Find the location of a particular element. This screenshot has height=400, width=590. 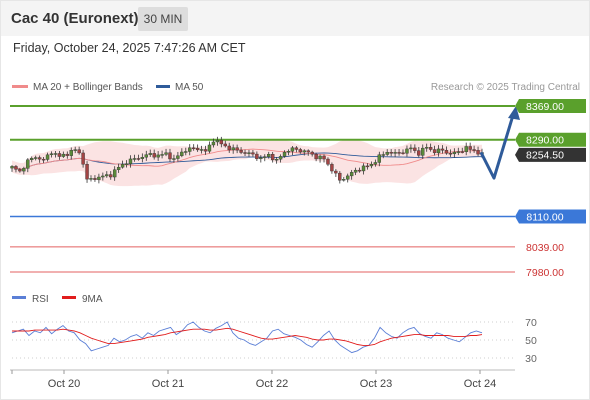

timeframe-badge: 30 MIN is located at coordinates (163, 19).